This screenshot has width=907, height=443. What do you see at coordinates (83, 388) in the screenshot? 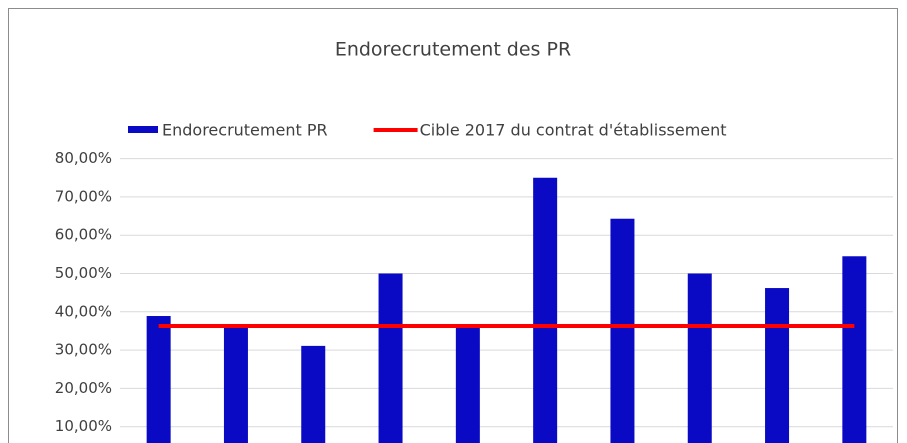
I see `y-tick-label: 20,00%` at bounding box center [83, 388].